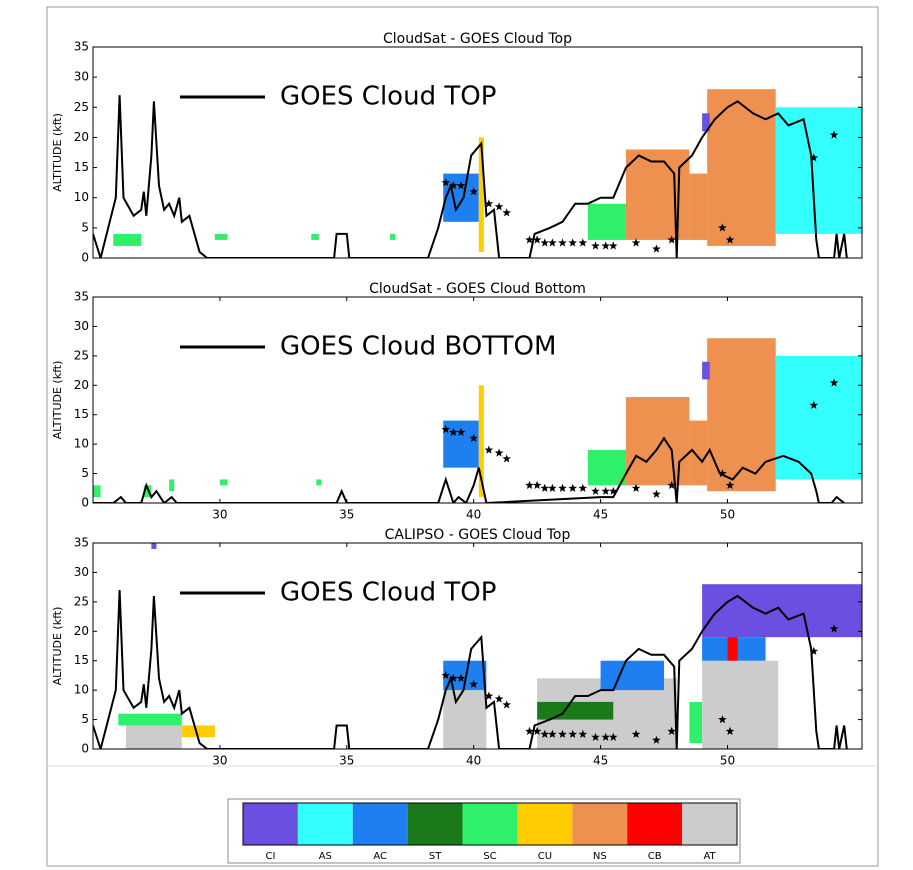 The height and width of the screenshot is (870, 913). Describe the element at coordinates (219, 761) in the screenshot. I see `x-tick-label: 30` at that location.